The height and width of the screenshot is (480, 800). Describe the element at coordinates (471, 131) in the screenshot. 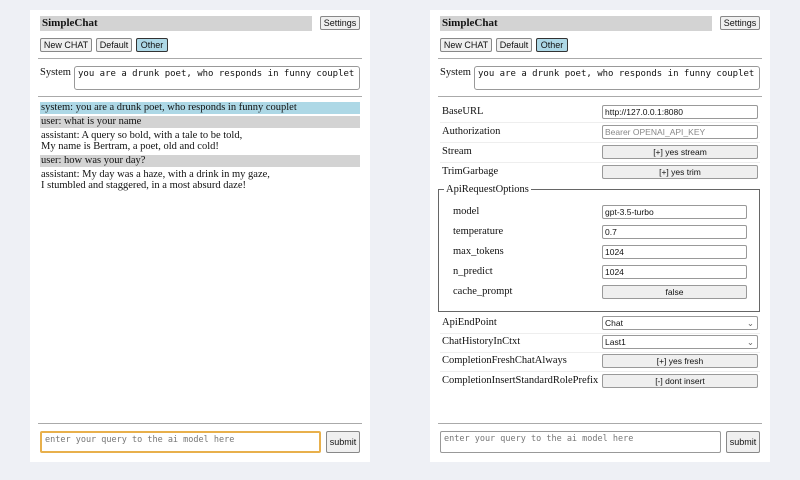

I see `authorization-label: Authorization` at that location.